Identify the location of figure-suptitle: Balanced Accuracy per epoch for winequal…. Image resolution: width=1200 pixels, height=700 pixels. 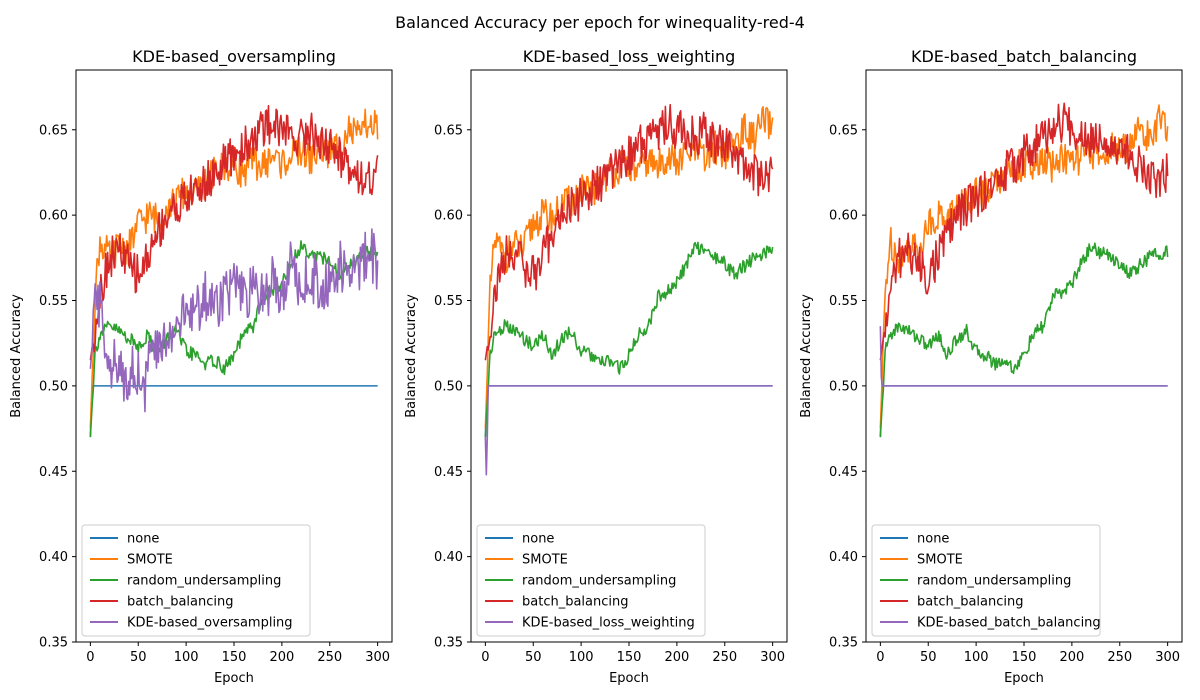
(600, 22).